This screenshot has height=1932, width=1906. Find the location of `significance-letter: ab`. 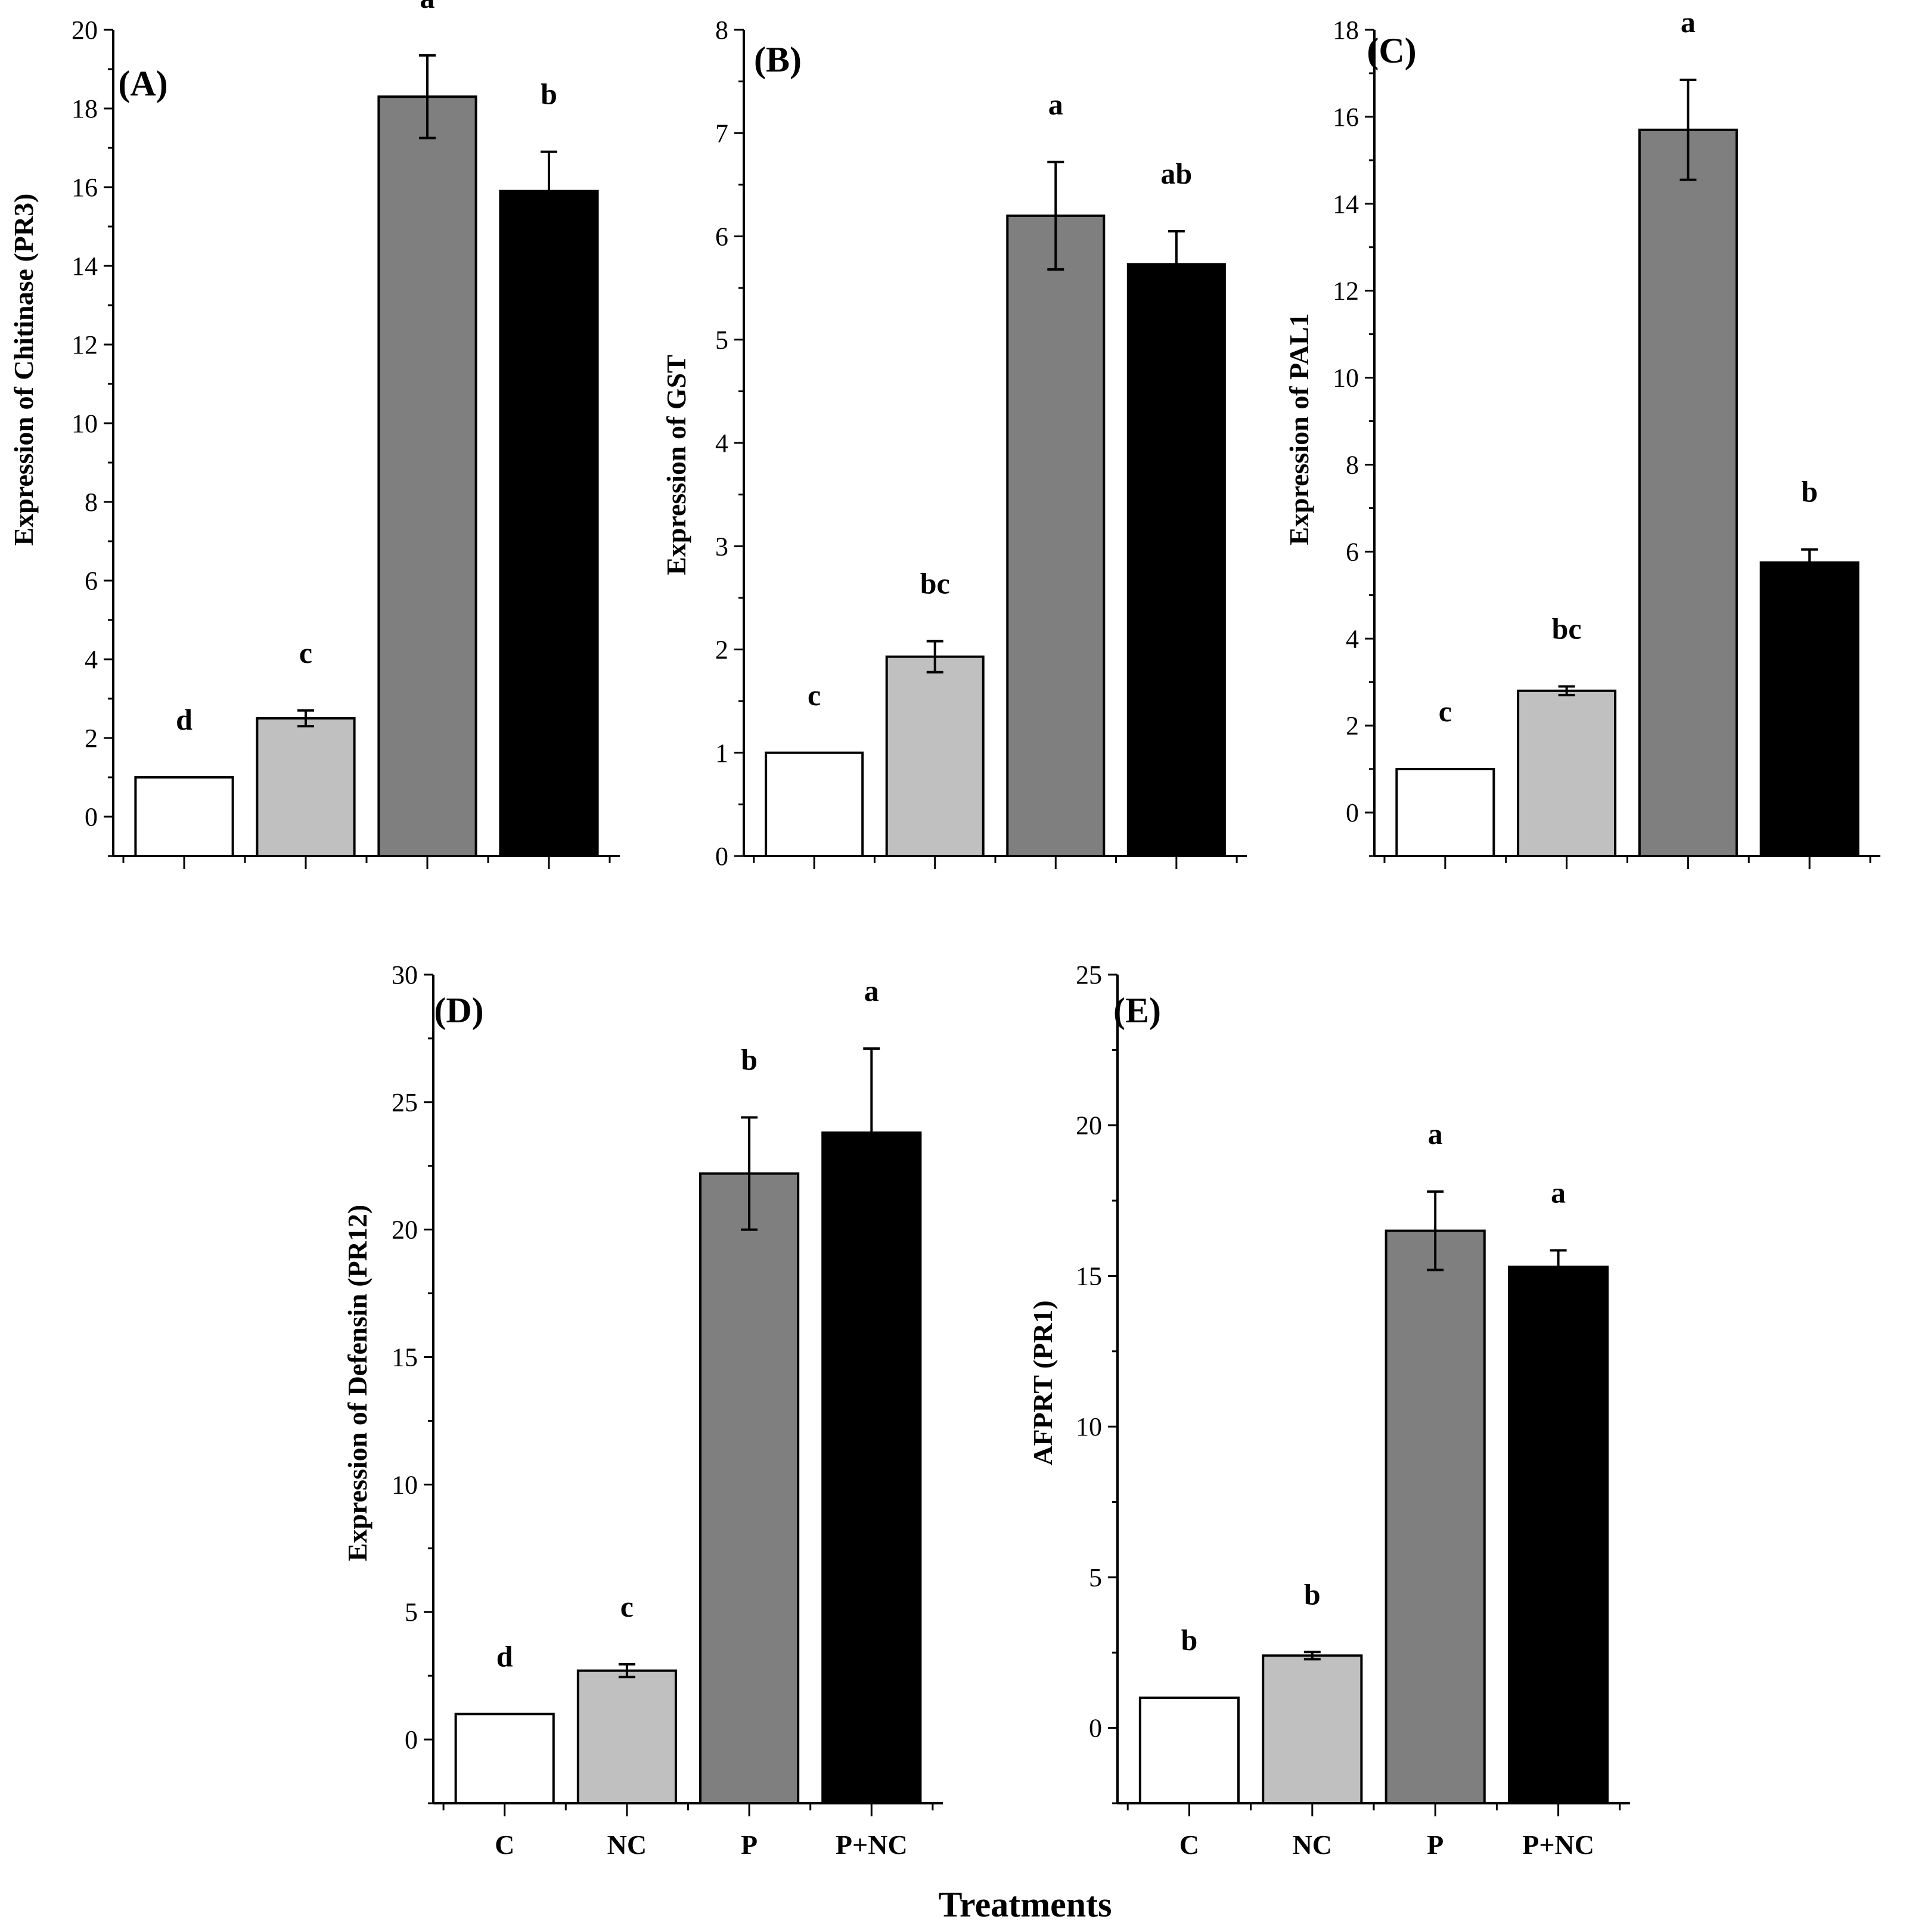

significance-letter: ab is located at coordinates (1176, 173).